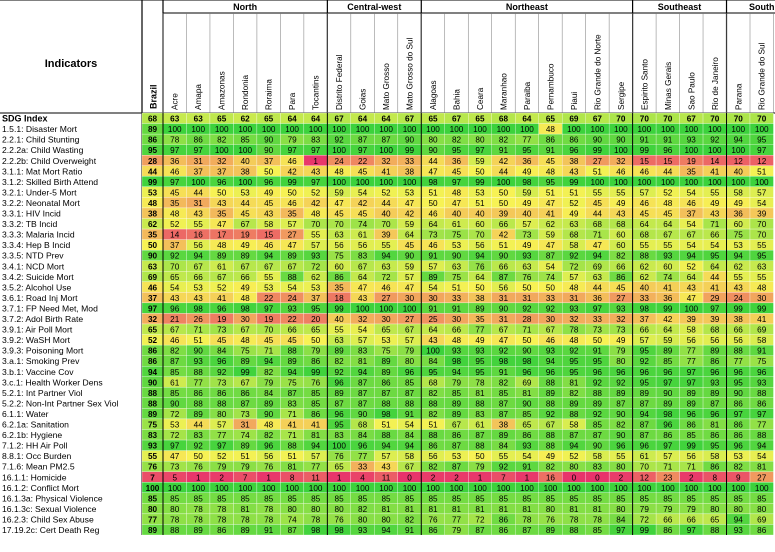 The image size is (775, 552). Describe the element at coordinates (645, 119) in the screenshot. I see `cell-value: 70` at that location.